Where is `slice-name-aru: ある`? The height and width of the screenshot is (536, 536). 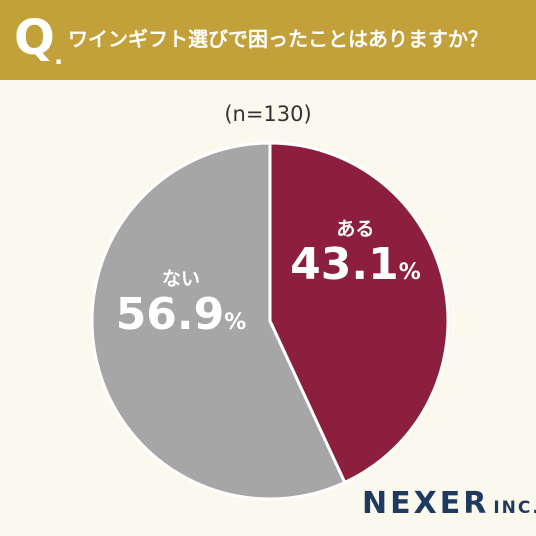
slice-name-aru: ある is located at coordinates (355, 229).